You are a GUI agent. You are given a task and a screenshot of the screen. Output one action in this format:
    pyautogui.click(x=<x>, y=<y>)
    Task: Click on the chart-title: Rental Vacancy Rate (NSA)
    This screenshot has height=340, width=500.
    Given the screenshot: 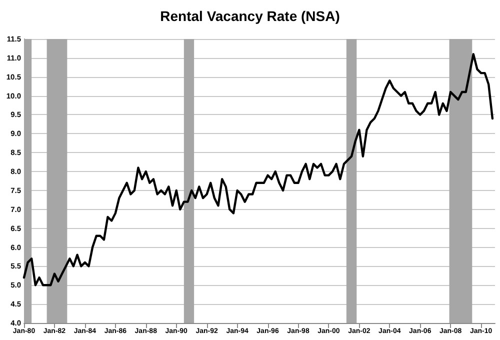 What is the action you would take?
    pyautogui.click(x=250, y=16)
    